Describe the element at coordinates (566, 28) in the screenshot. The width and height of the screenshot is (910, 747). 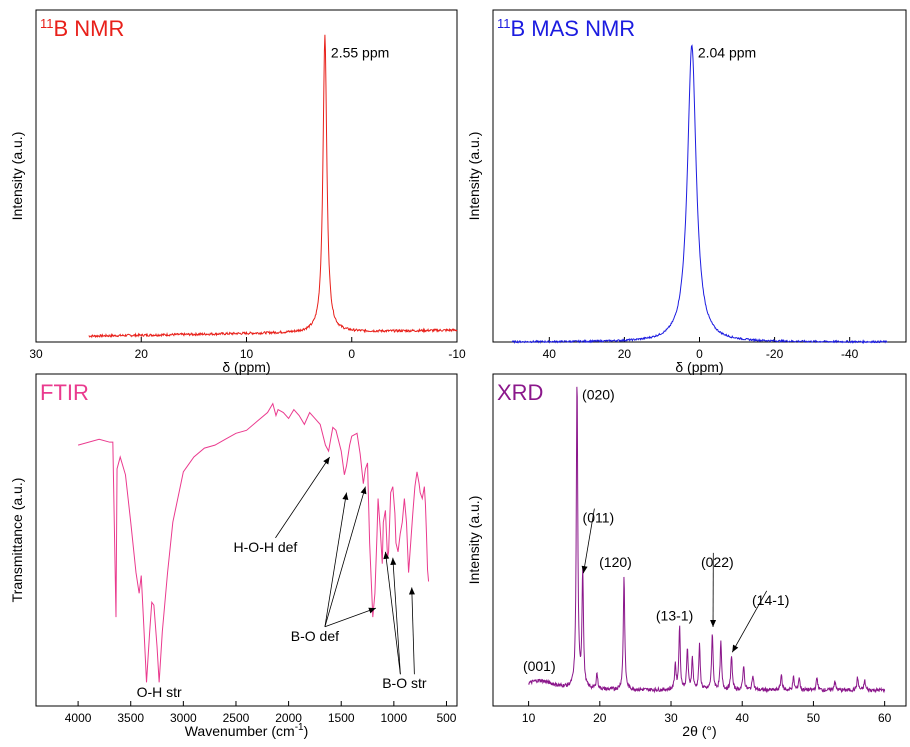
I see `chart-title: 11B MAS NMR` at that location.